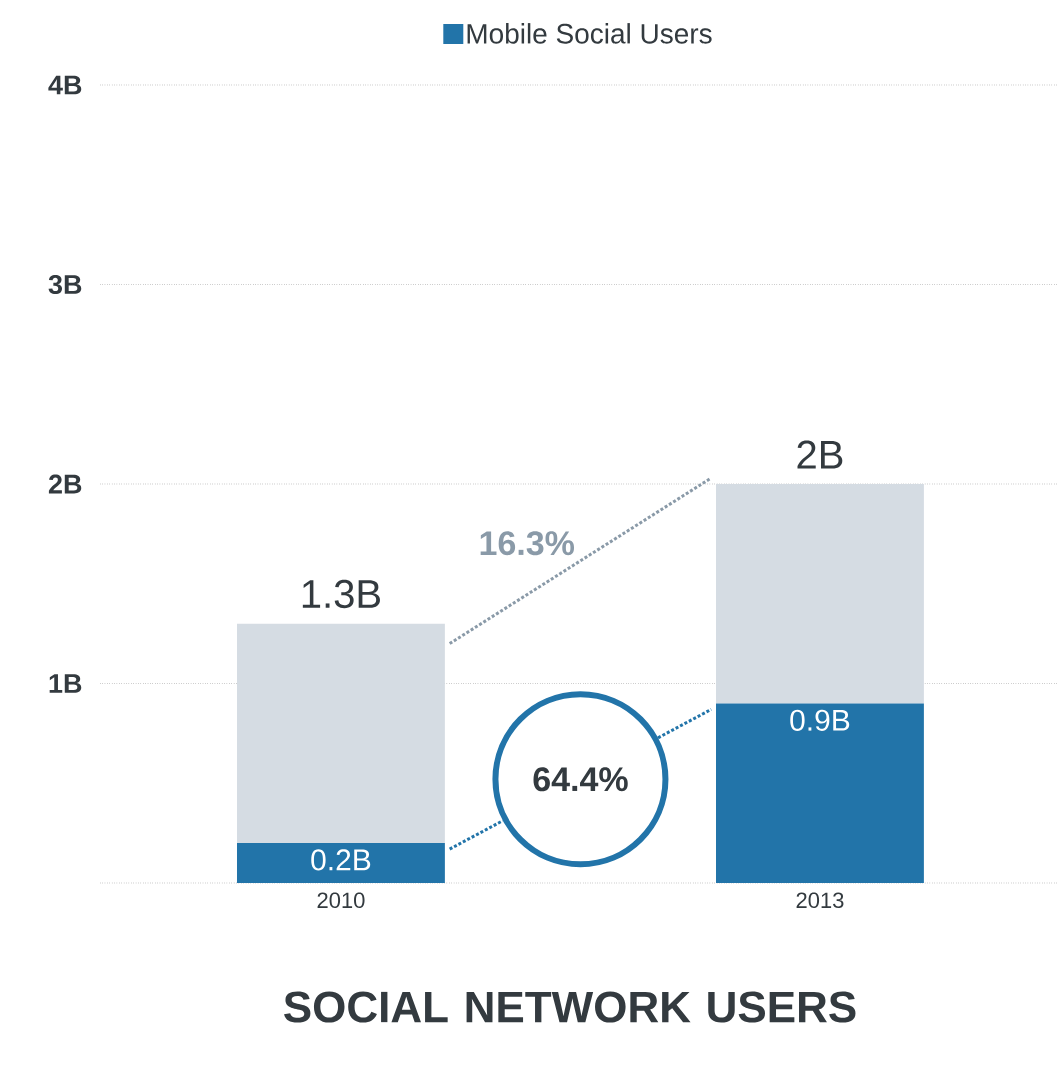 The image size is (1058, 1077). What do you see at coordinates (65, 85) in the screenshot?
I see `y-tick-label: 4B` at bounding box center [65, 85].